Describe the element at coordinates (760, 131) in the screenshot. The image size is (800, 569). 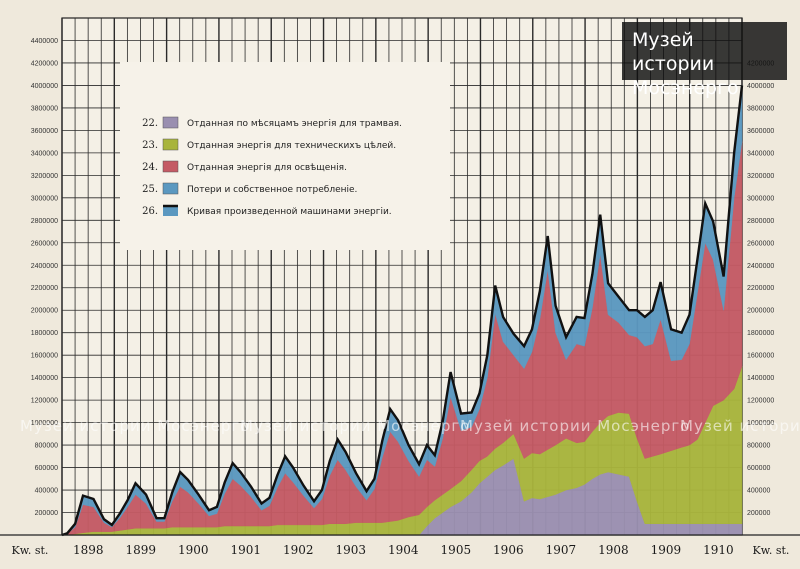
I see `right-y-tick-label: 3600000` at that location.